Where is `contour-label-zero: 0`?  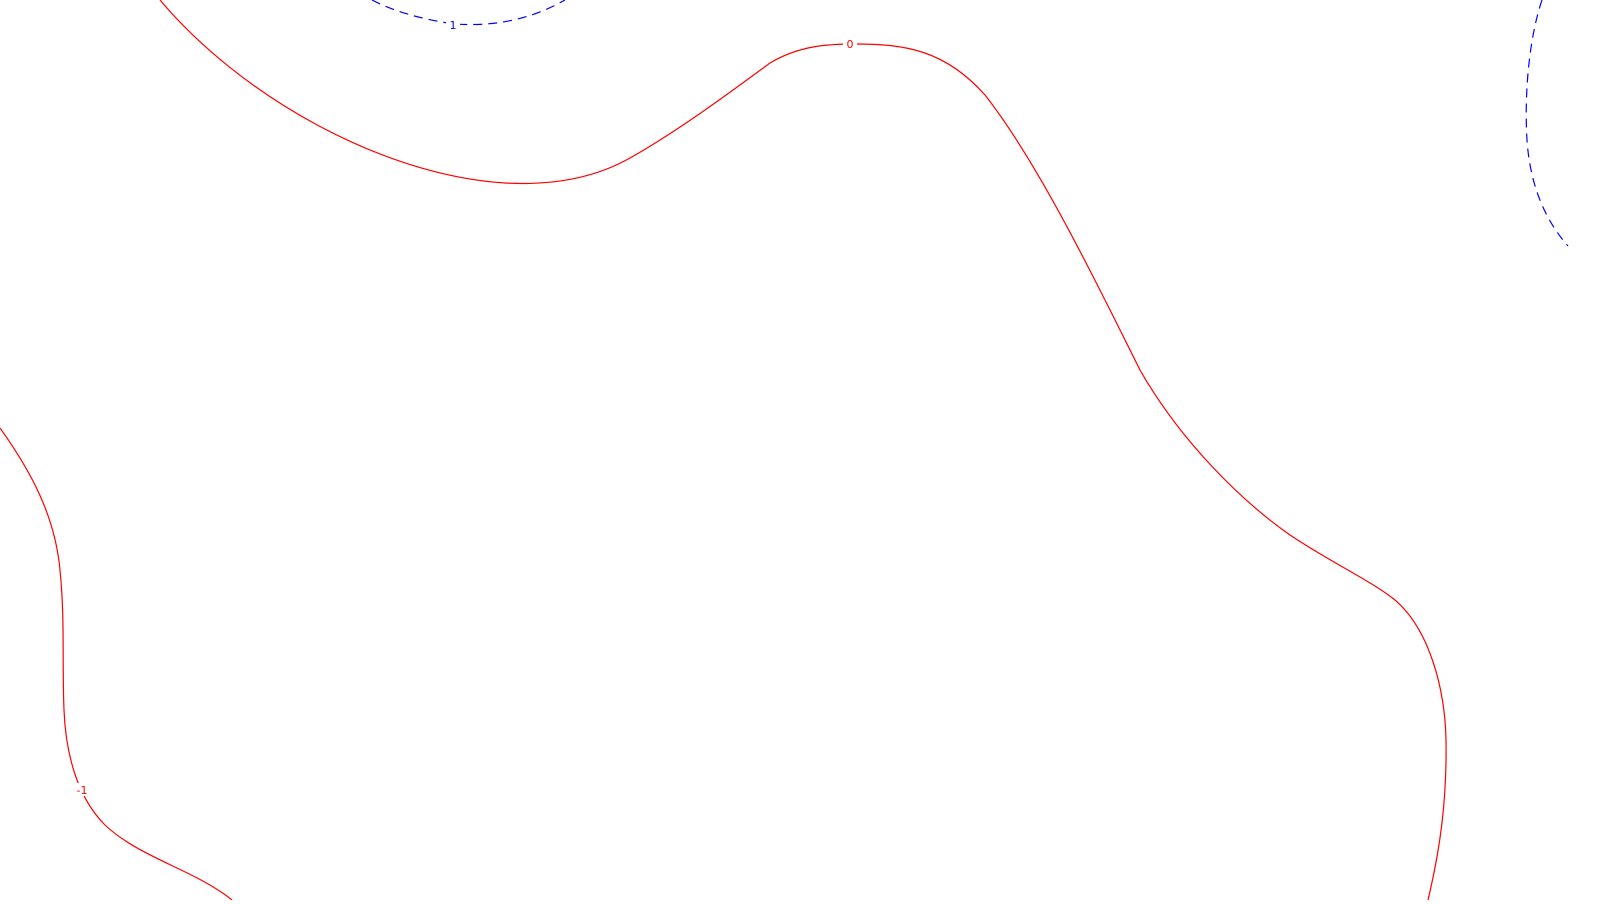 contour-label-zero: 0 is located at coordinates (850, 44).